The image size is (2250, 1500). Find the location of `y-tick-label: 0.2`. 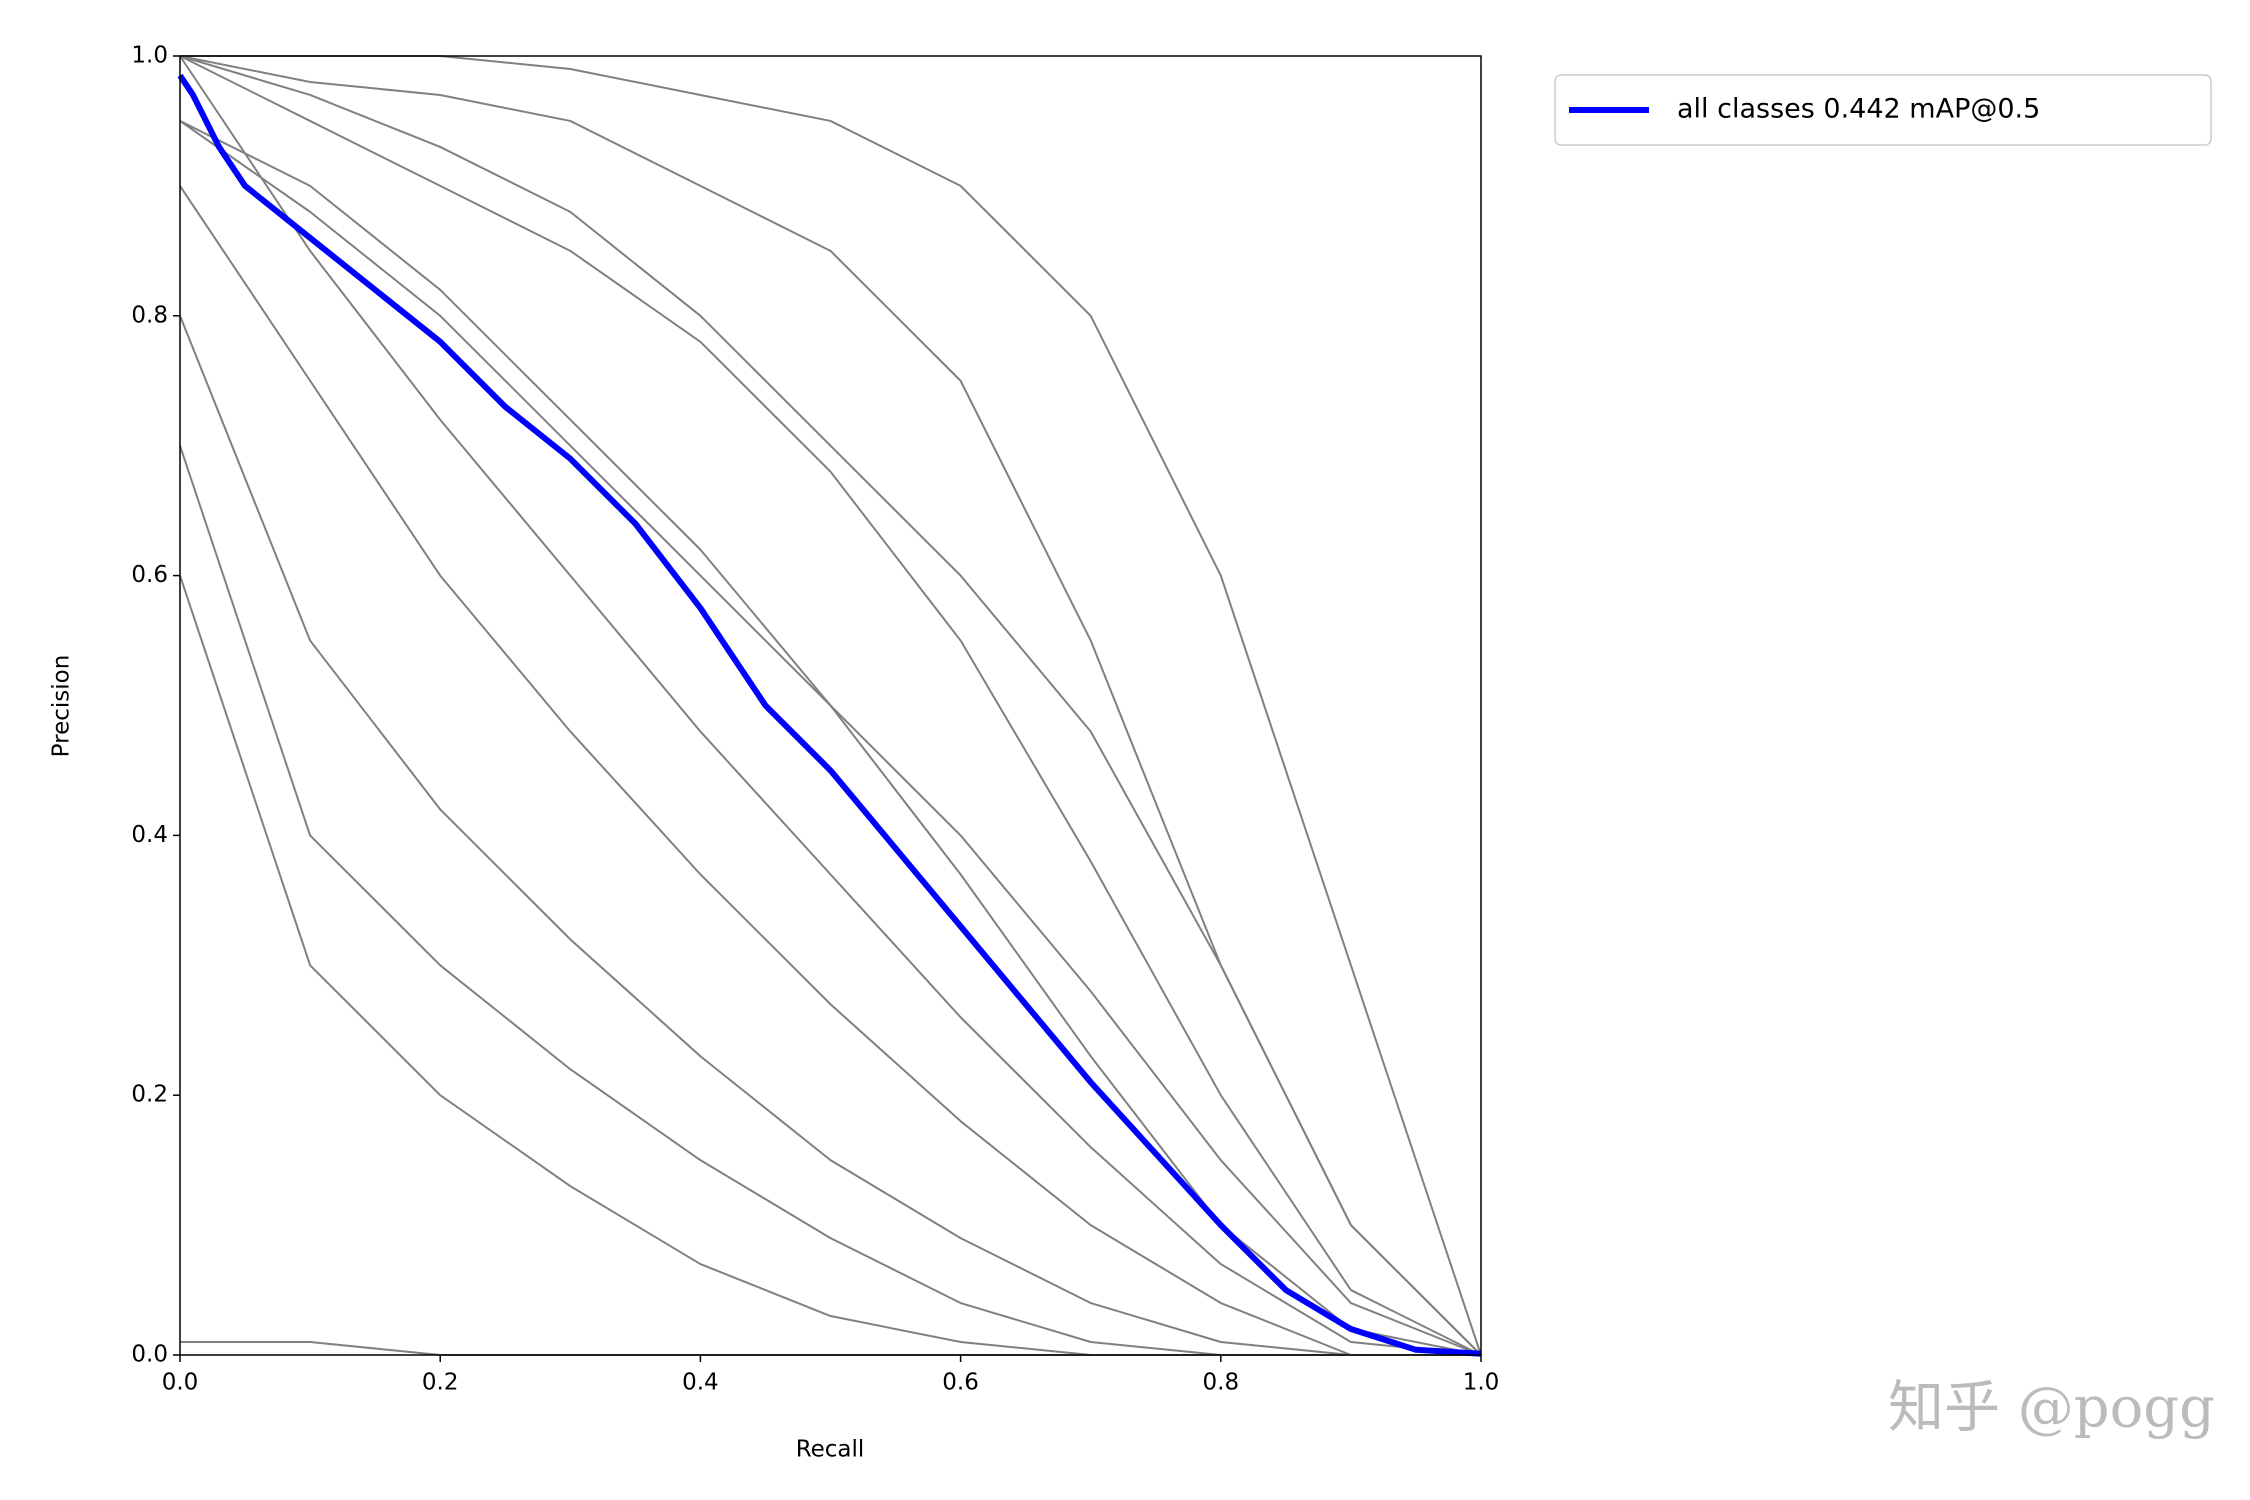

y-tick-label: 0.2 is located at coordinates (149, 1095).